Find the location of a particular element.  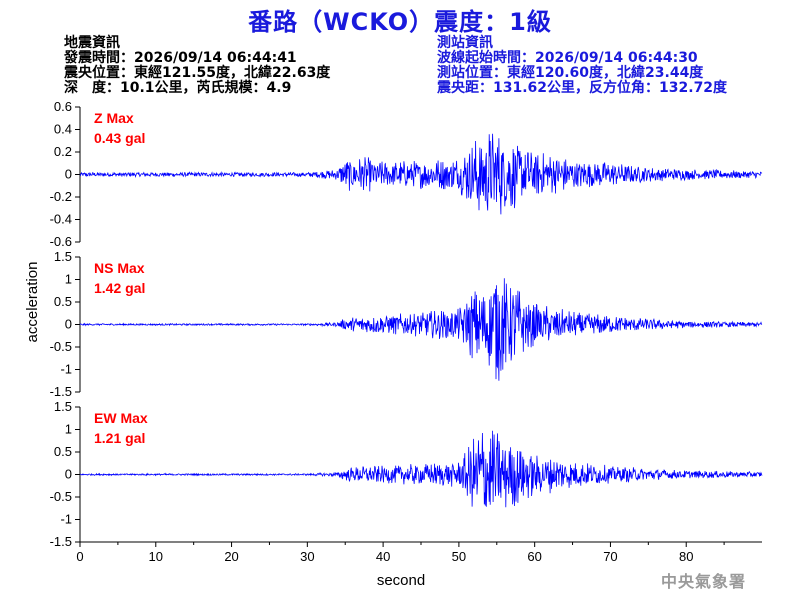

waveform-ns is located at coordinates (421, 329).